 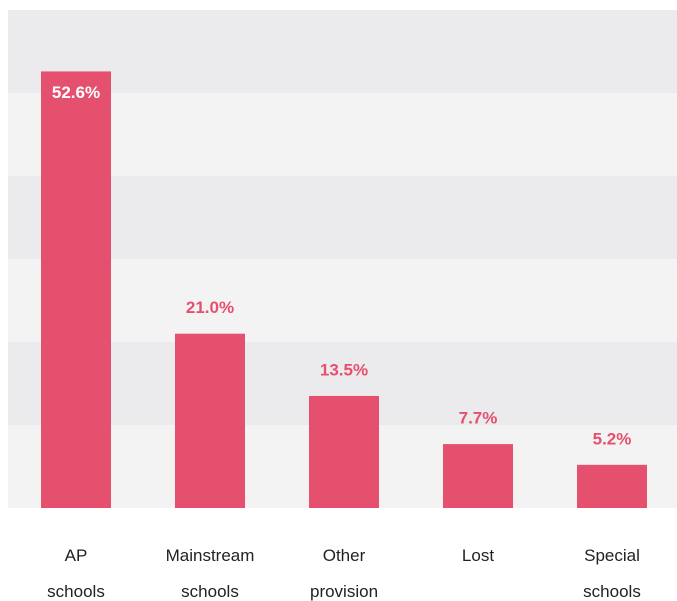 I want to click on x-tick-label: Other provision, so click(x=344, y=573).